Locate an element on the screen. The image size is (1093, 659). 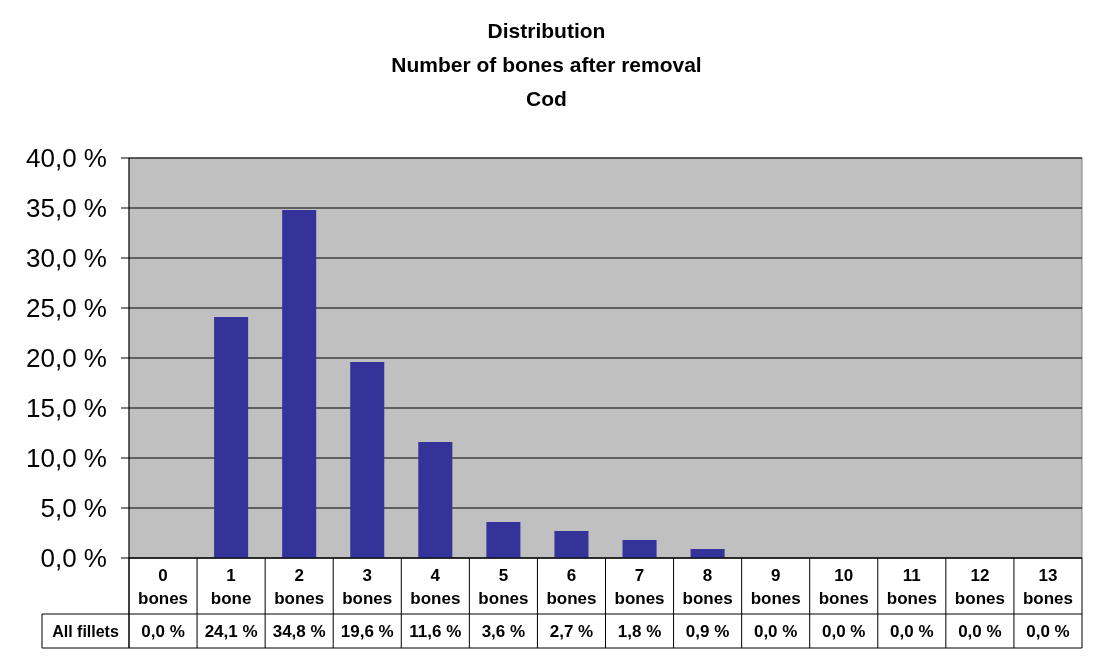
x-tick-label: 10 bones is located at coordinates (843, 587).